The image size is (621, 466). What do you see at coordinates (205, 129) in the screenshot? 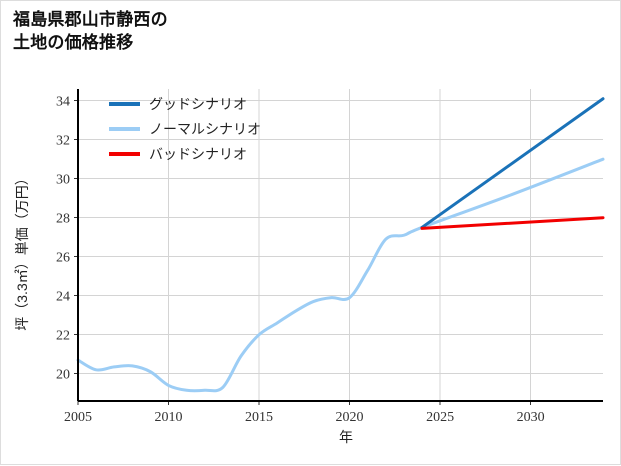
I see `legend-label-1: ノーマルシナリオ` at bounding box center [205, 129].